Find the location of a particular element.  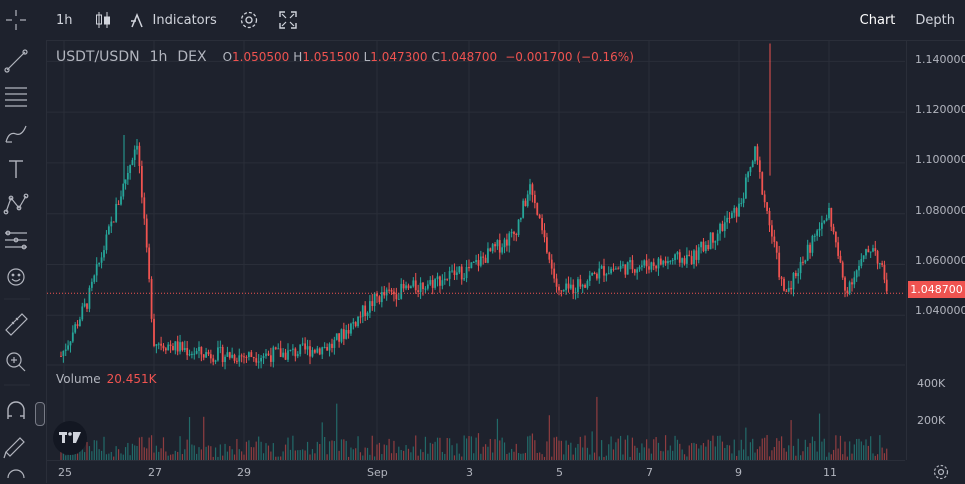

prediction-icon is located at coordinates (16, 240).